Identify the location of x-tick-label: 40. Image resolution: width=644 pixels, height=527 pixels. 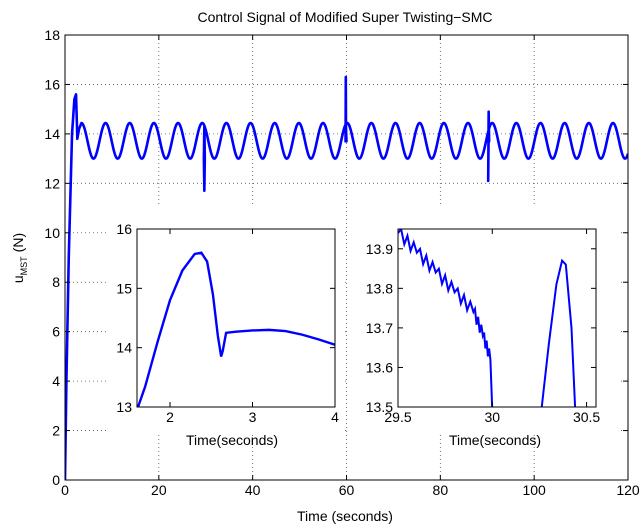
(253, 490).